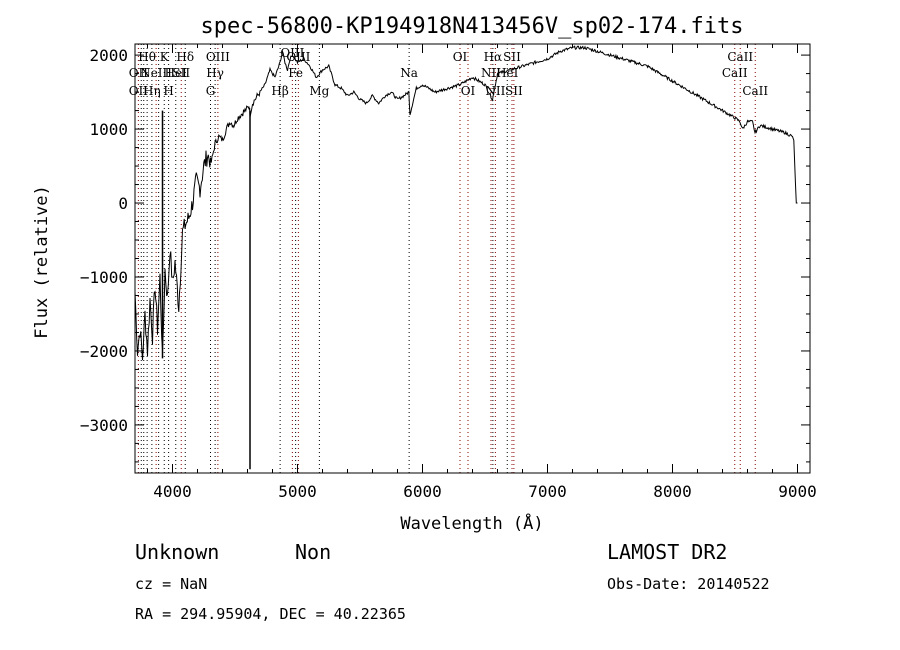 This screenshot has height=650, width=900. Describe the element at coordinates (313, 552) in the screenshot. I see `object-subclass: Non` at that location.